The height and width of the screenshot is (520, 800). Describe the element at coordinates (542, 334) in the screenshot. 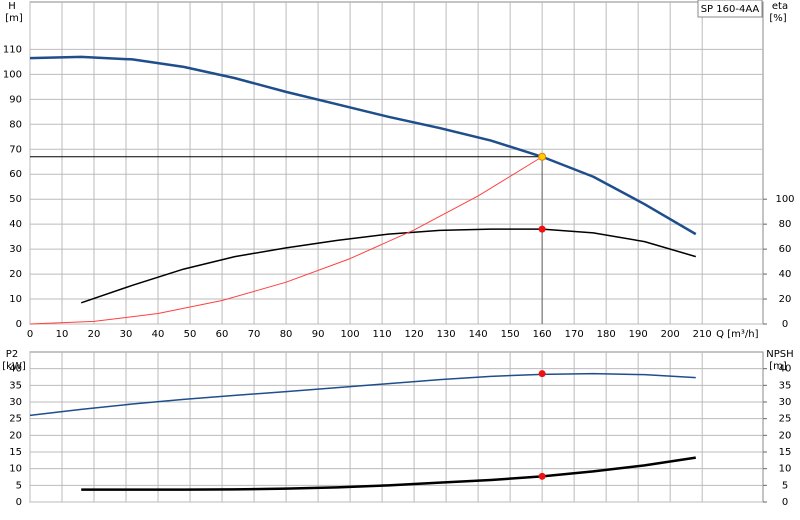

I see `x-tick-label: 160` at that location.